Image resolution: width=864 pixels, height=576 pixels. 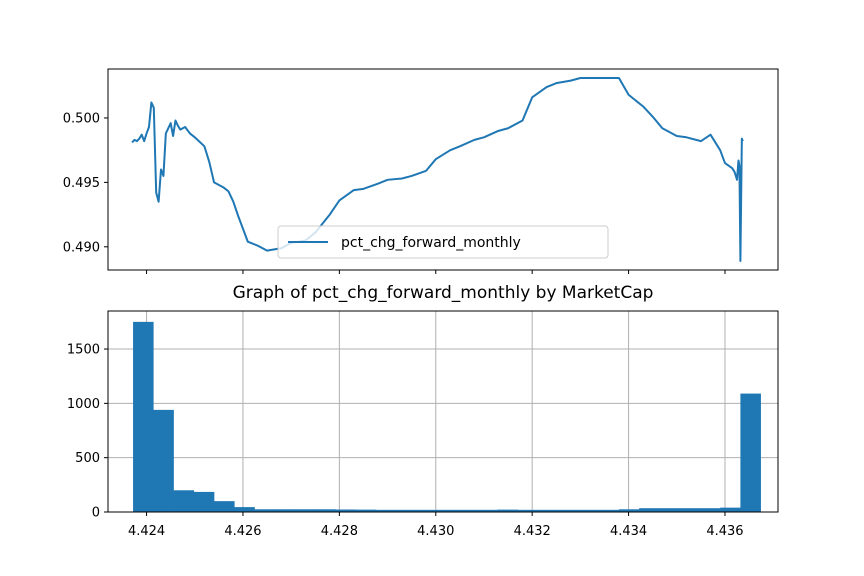 I want to click on line-y-ticks: 0.490 0.495 0.500, so click(x=85, y=183).